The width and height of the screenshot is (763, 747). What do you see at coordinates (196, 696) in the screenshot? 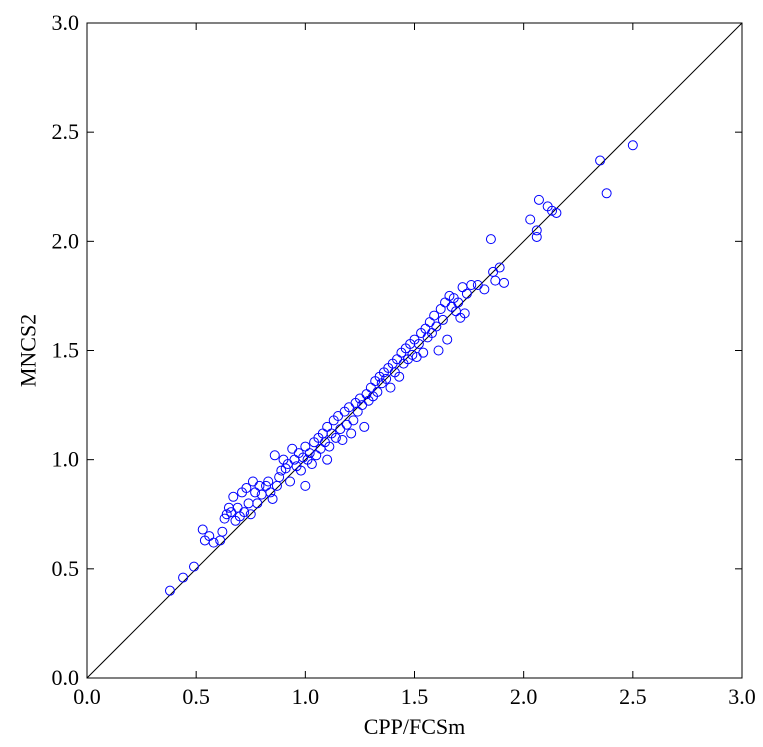
I see `x-tick-label: 0.5` at bounding box center [196, 696].